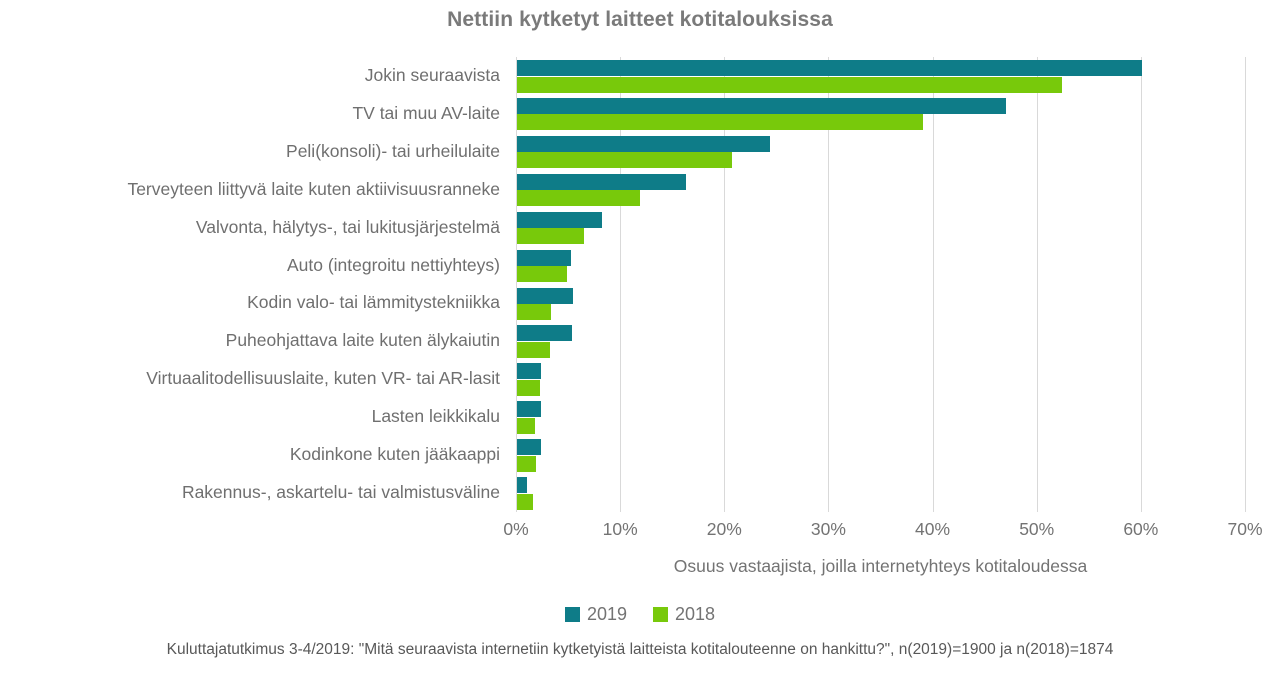 This screenshot has width=1280, height=674. What do you see at coordinates (695, 614) in the screenshot?
I see `legend-label: 2018` at bounding box center [695, 614].